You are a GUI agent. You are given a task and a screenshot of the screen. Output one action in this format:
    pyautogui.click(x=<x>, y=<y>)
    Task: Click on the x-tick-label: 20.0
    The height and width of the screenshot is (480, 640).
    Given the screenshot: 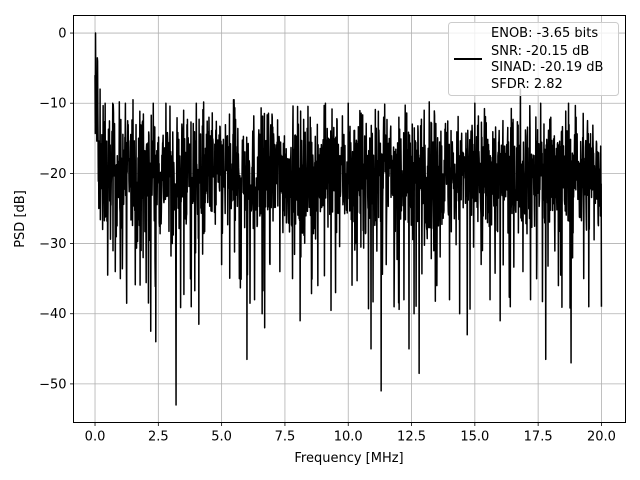 What is the action you would take?
    pyautogui.click(x=601, y=437)
    